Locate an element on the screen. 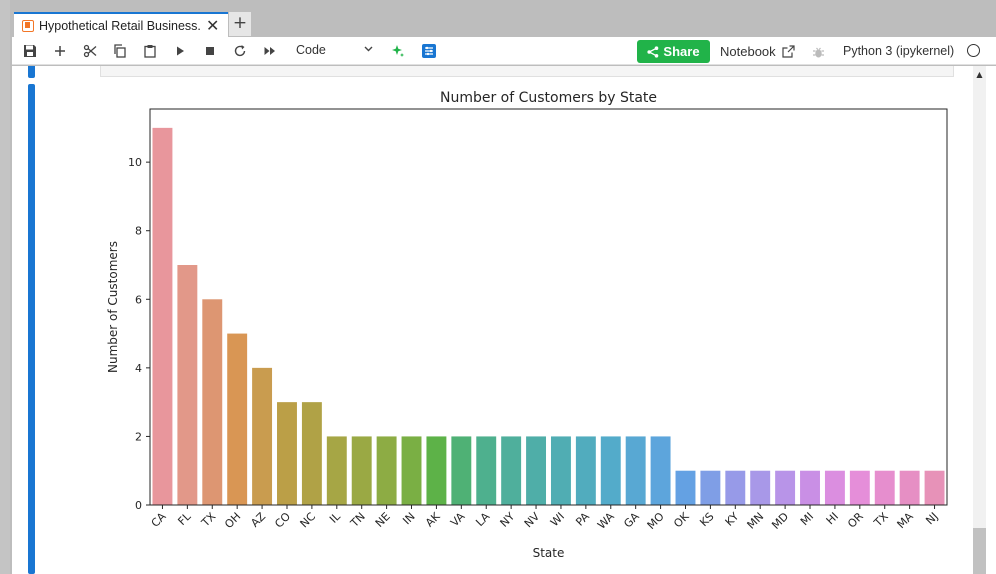 The width and height of the screenshot is (996, 574). y-tick-label: 10 is located at coordinates (135, 162).